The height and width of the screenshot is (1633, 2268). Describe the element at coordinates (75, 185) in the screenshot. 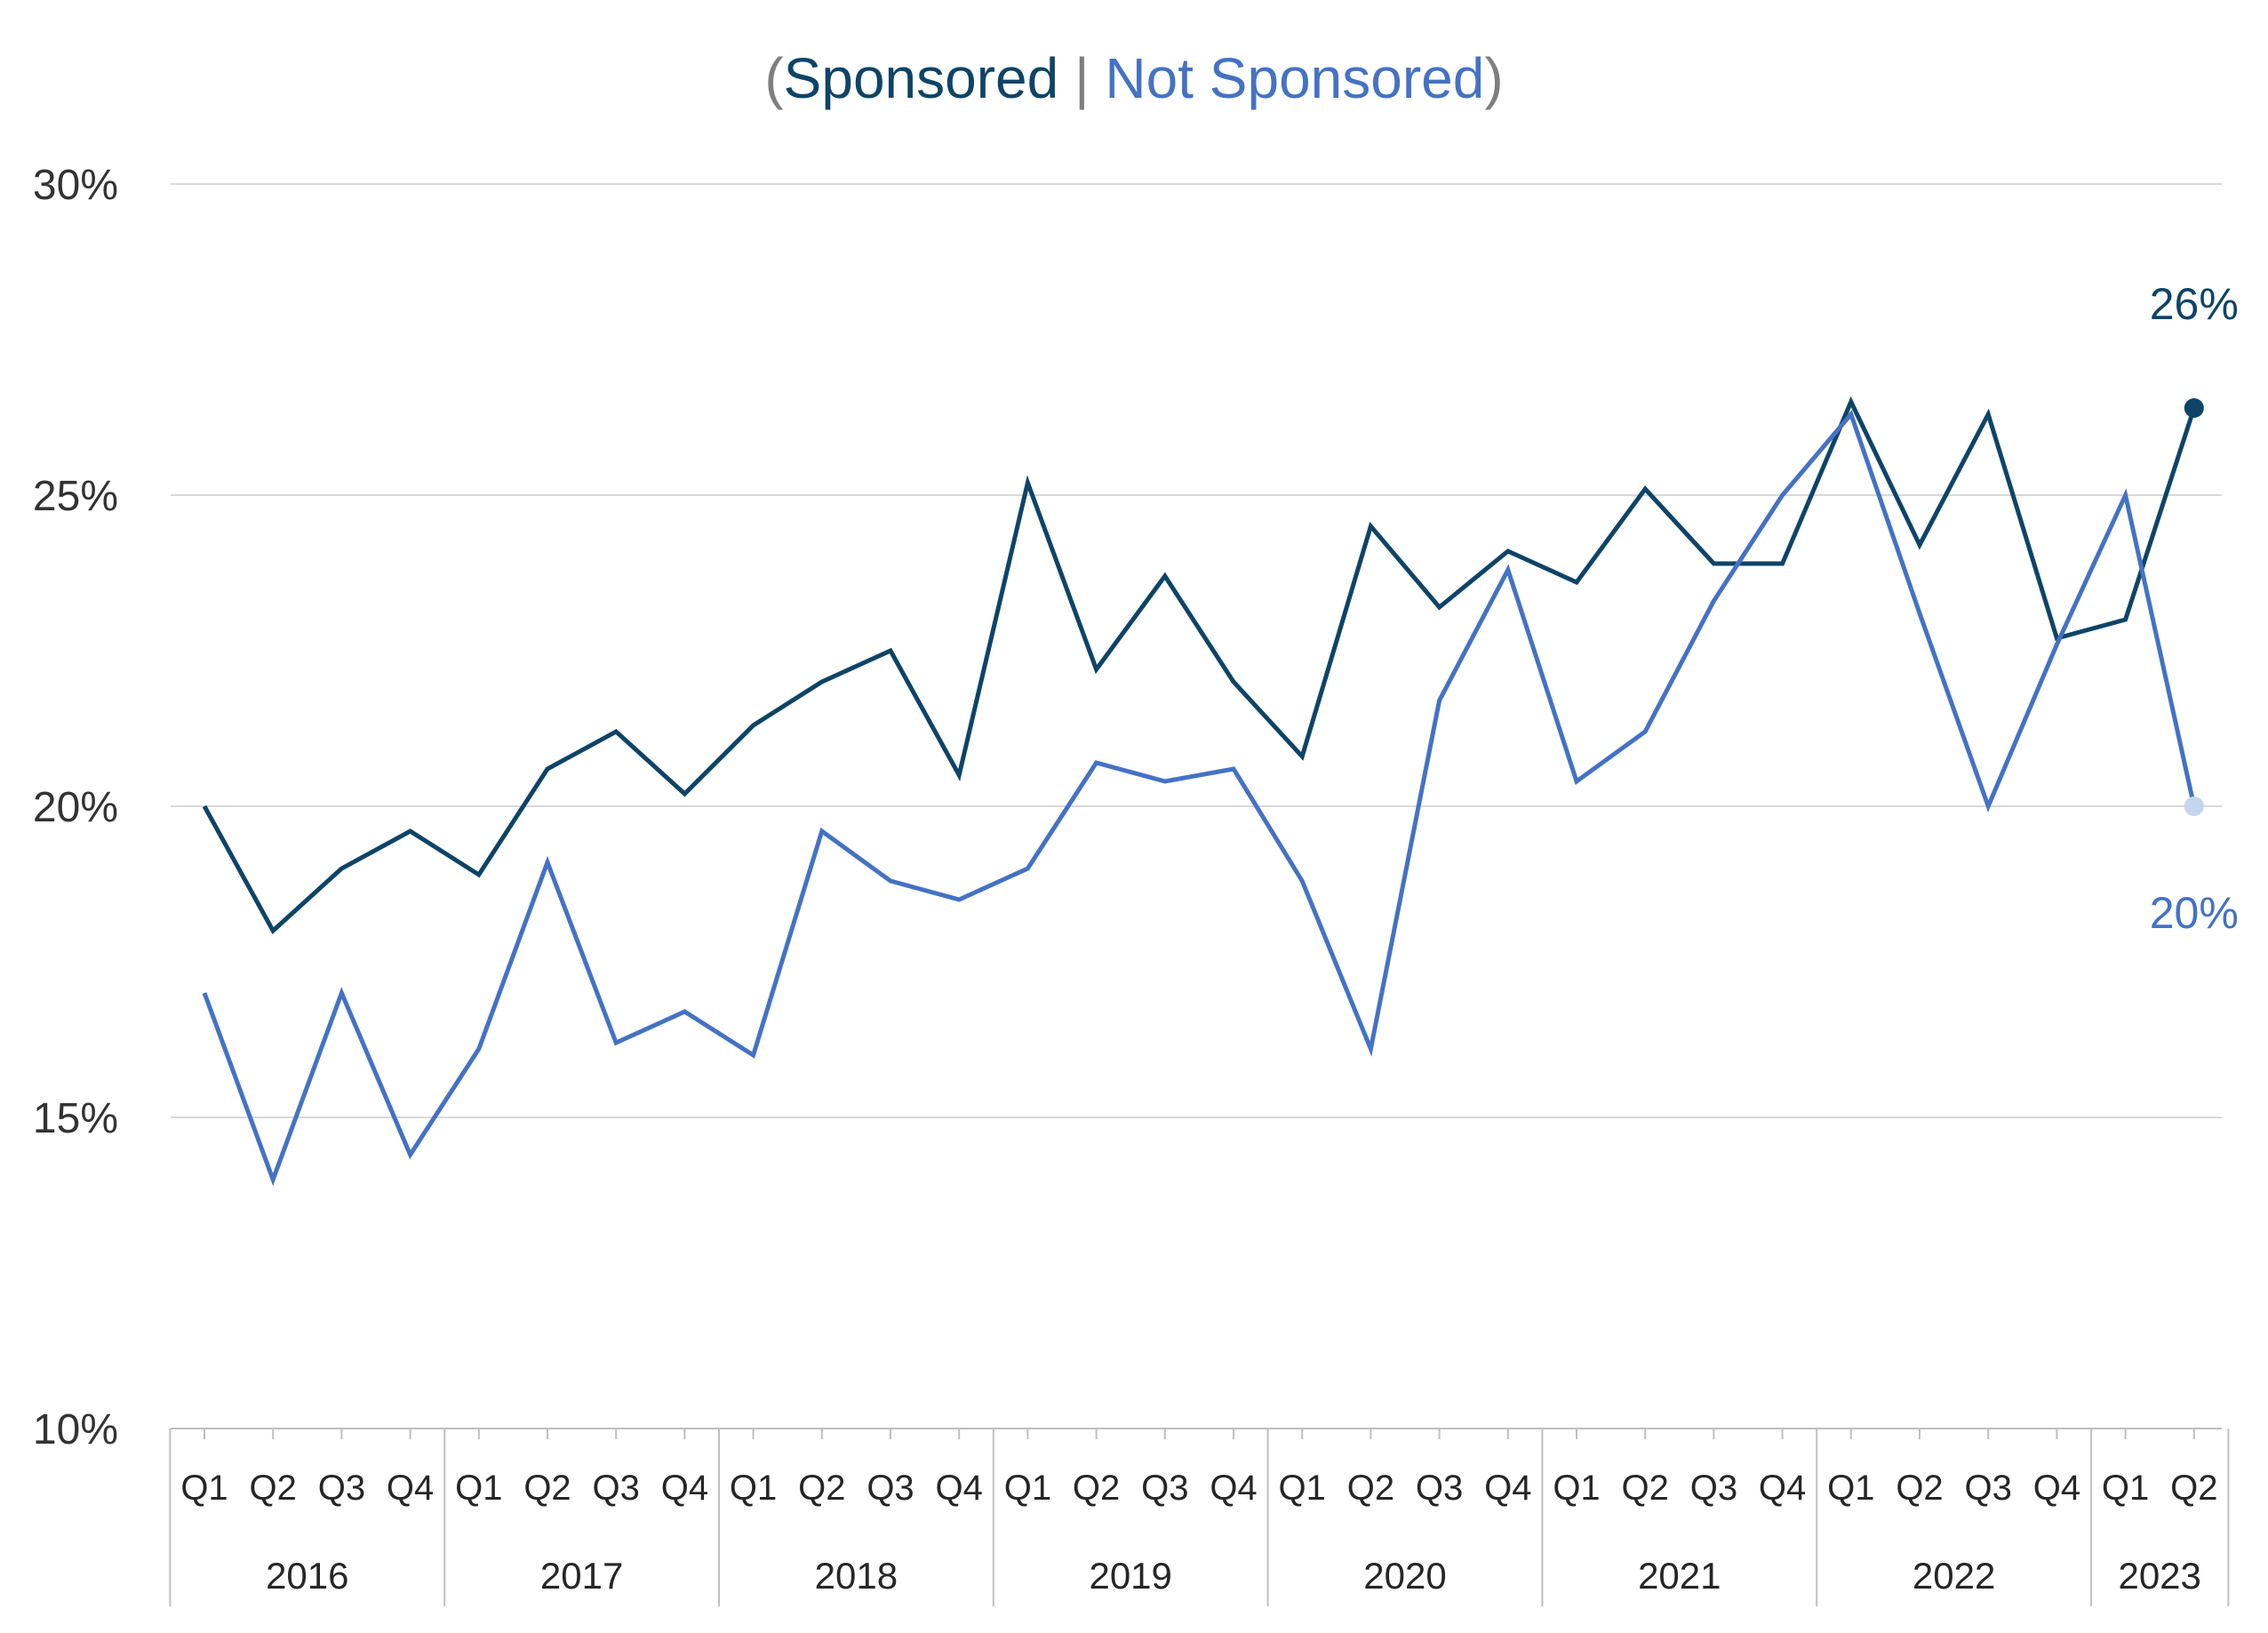

I see `y-tick-label: 30%` at that location.